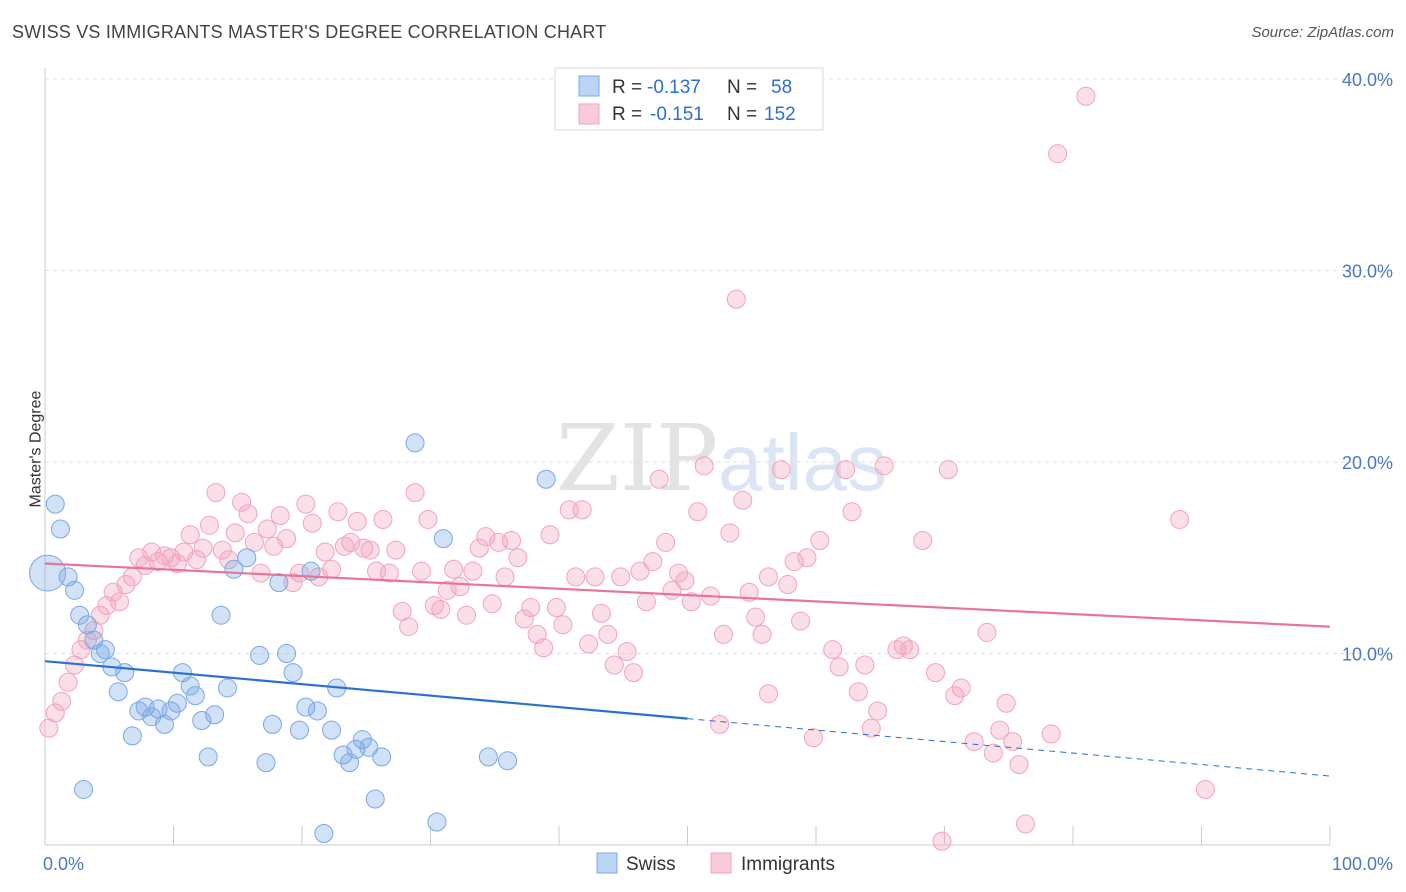 The height and width of the screenshot is (892, 1406). Describe the element at coordinates (589, 114) in the screenshot. I see `legend-swatch-immigrants` at that location.